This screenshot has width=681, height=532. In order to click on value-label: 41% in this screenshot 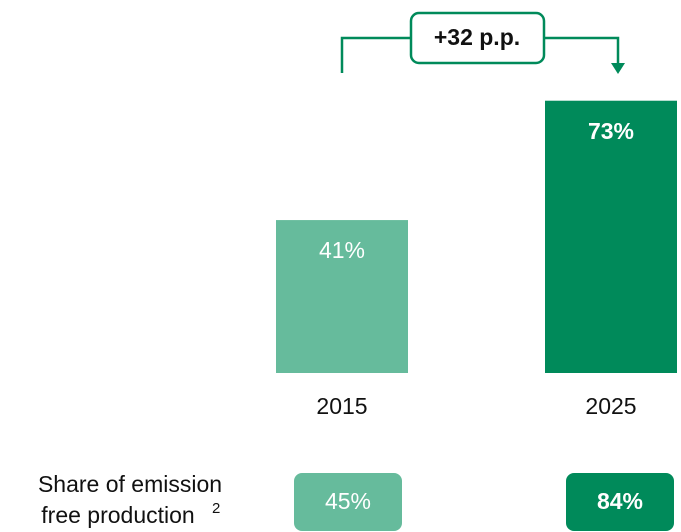, I will do `click(342, 250)`.